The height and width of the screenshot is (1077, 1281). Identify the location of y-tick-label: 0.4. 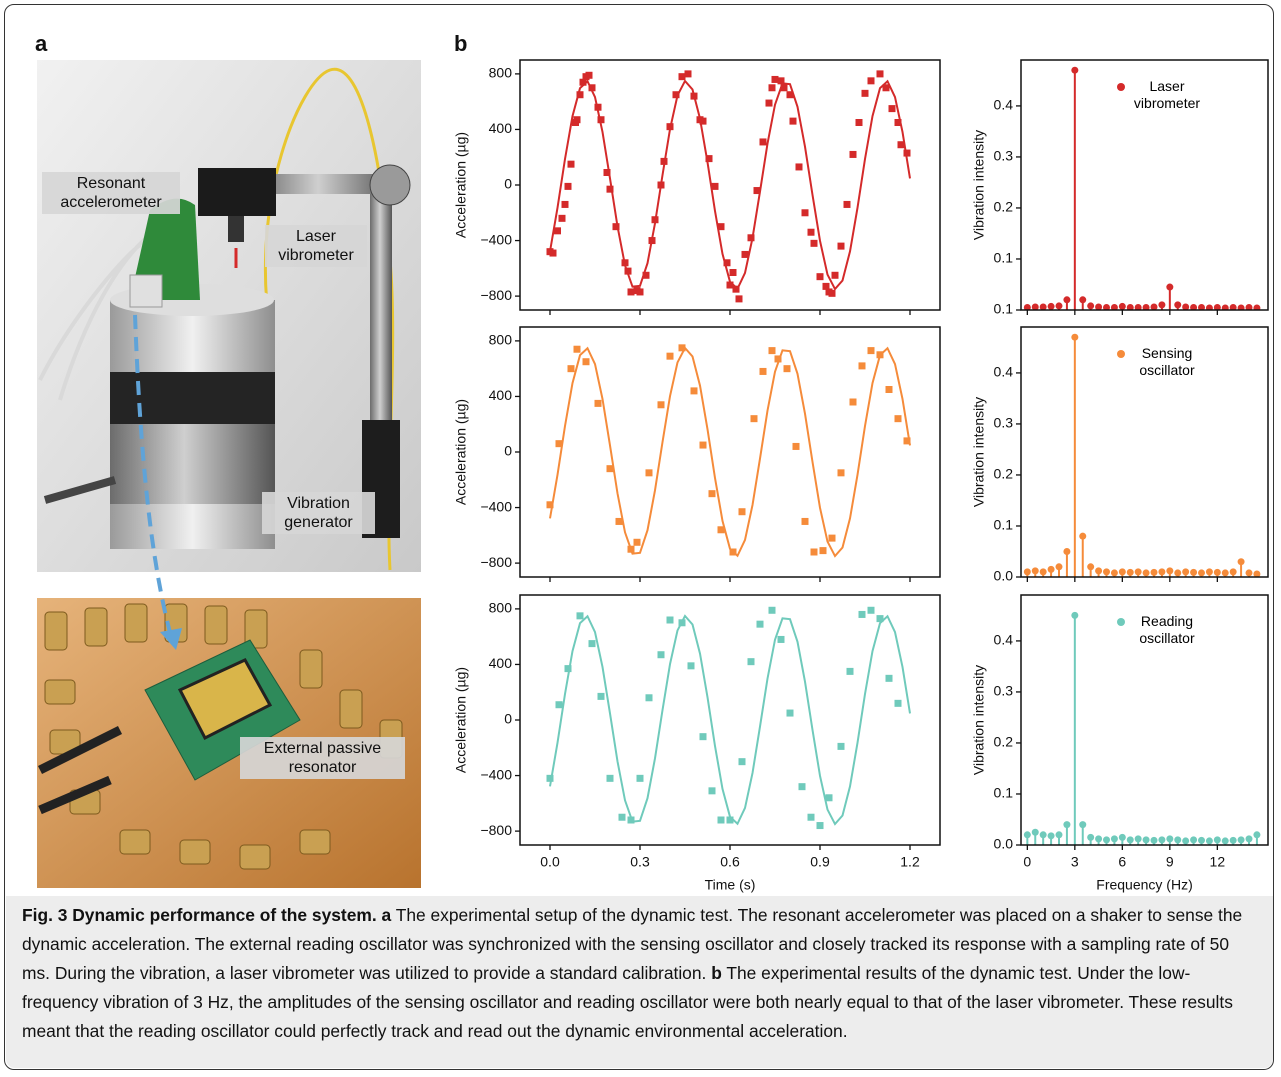
(1004, 105).